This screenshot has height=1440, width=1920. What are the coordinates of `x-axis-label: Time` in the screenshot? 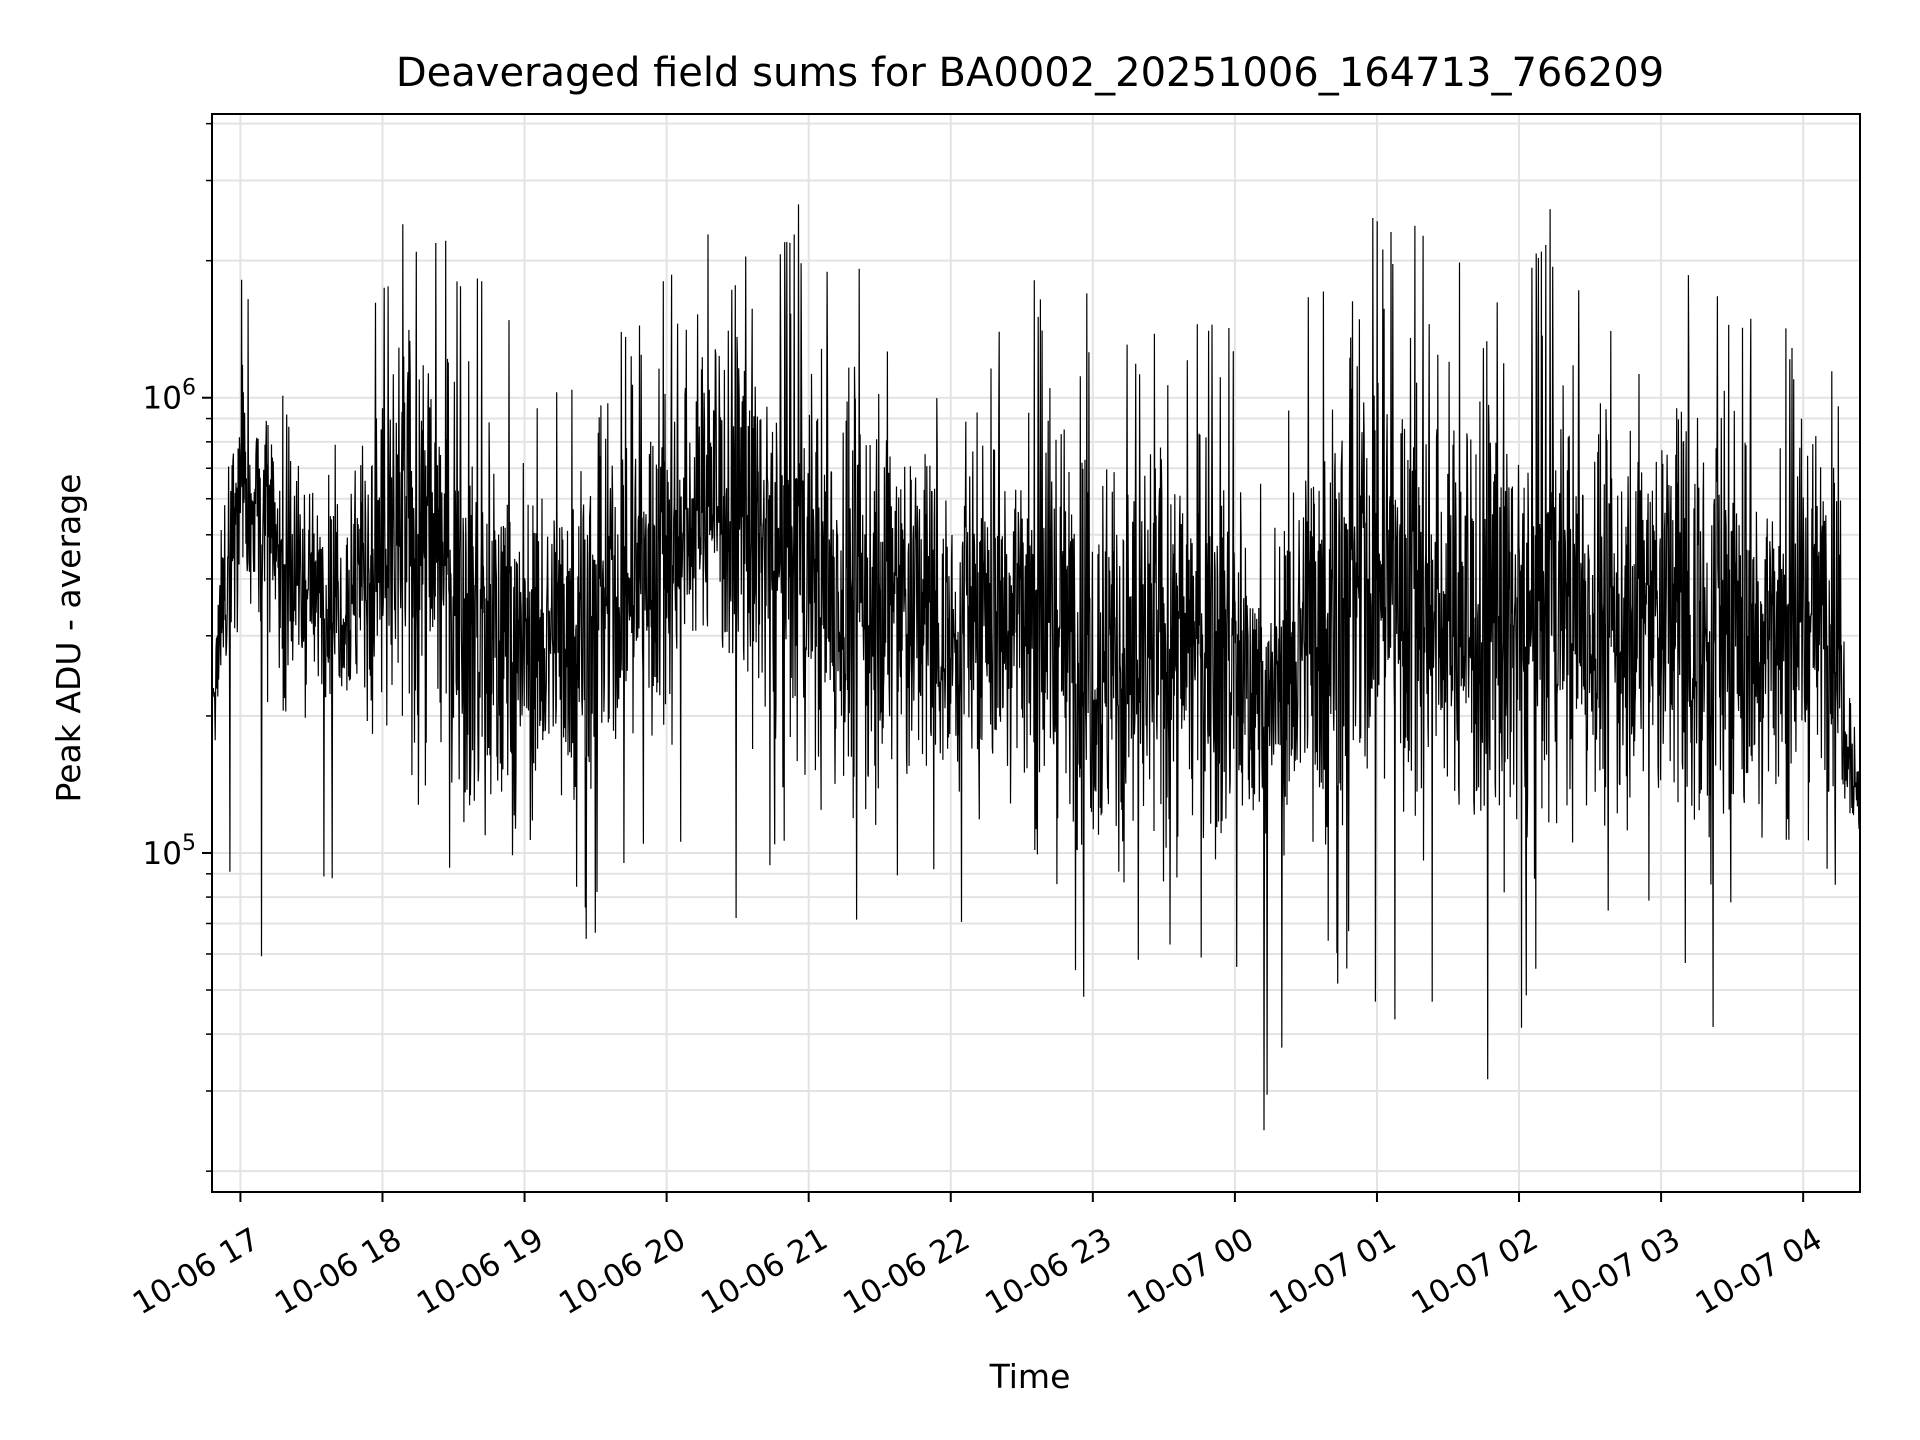 It's located at (1030, 1376).